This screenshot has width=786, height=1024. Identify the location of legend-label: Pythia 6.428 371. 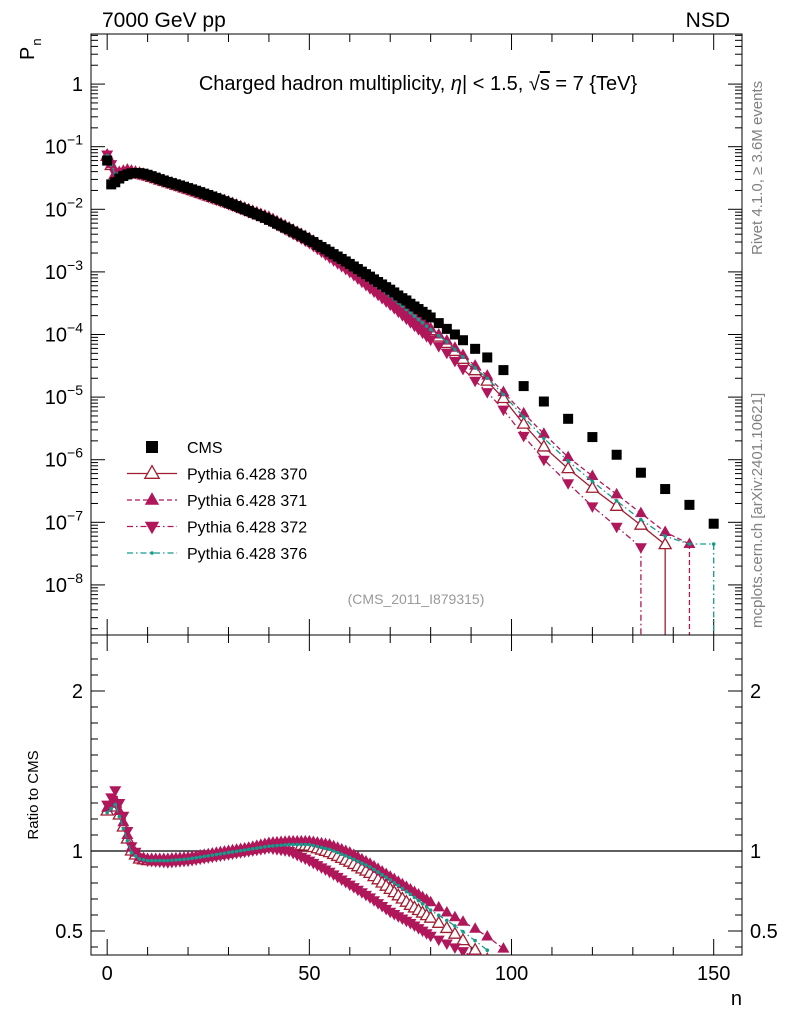
(247, 501).